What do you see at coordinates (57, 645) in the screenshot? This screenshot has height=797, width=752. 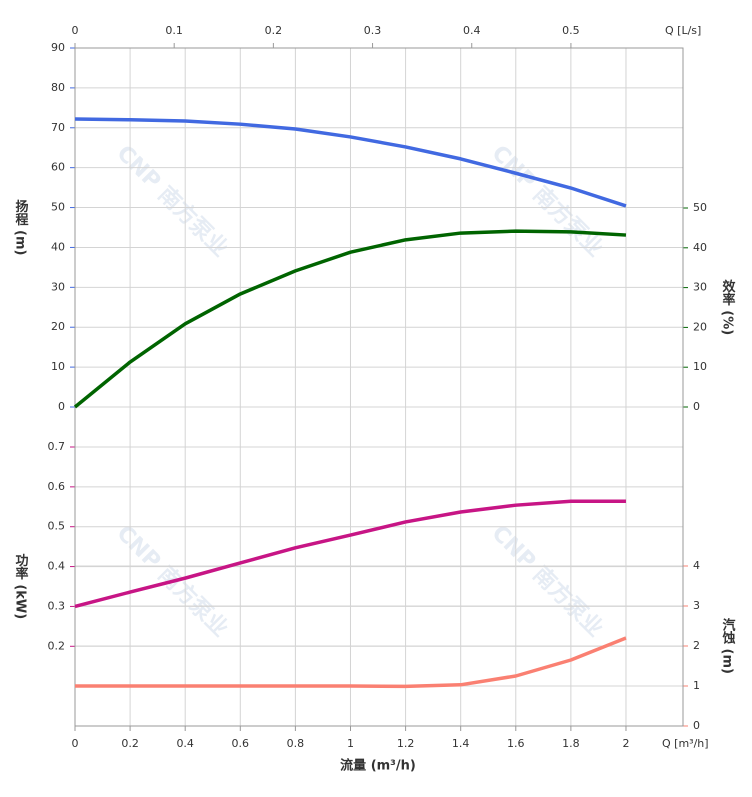 I see `y-tick-label: 0.2` at bounding box center [57, 645].